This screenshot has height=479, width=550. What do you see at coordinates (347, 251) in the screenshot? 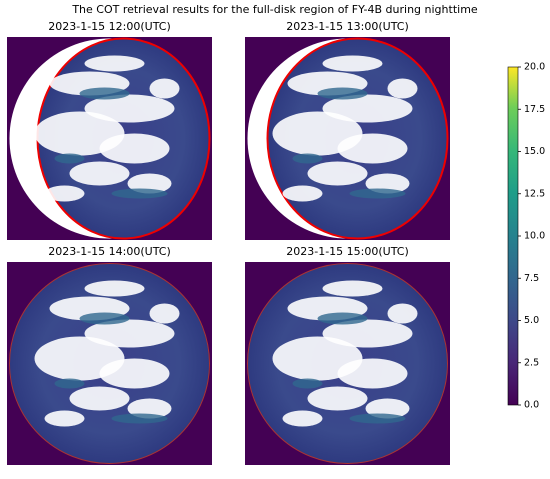
I see `panel-title: 2023-1-15 15:00(UTC)` at bounding box center [347, 251].